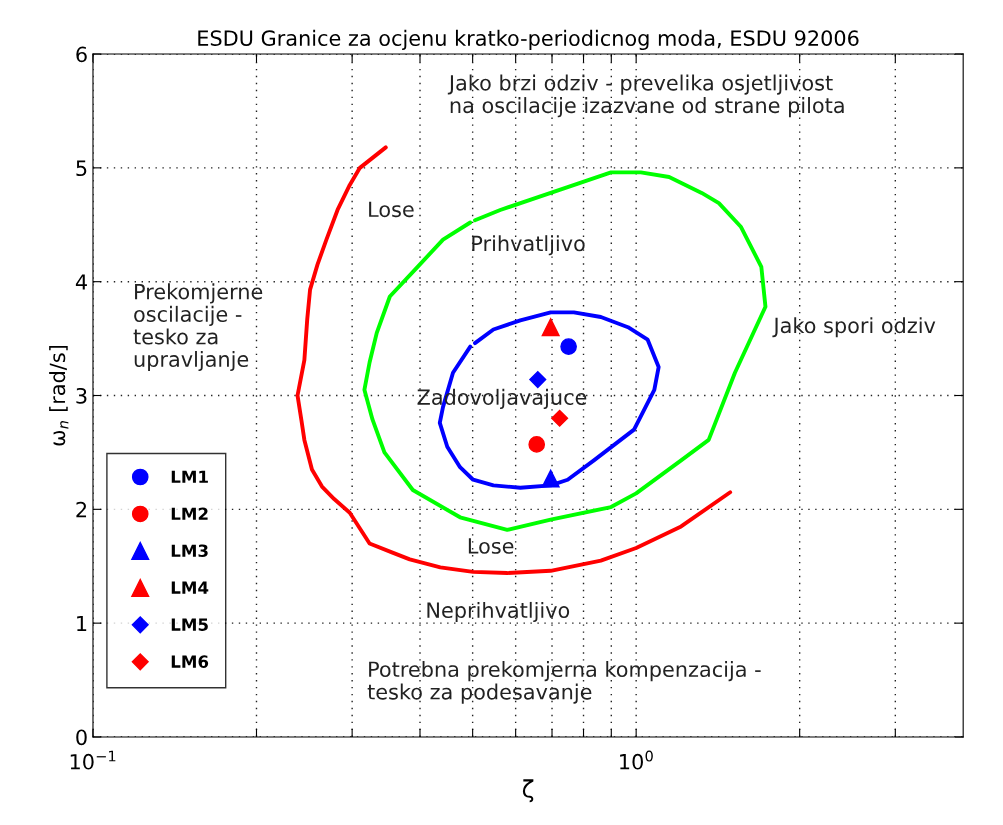 The height and width of the screenshot is (825, 1003). I want to click on y-tick-label: 1, so click(82, 623).